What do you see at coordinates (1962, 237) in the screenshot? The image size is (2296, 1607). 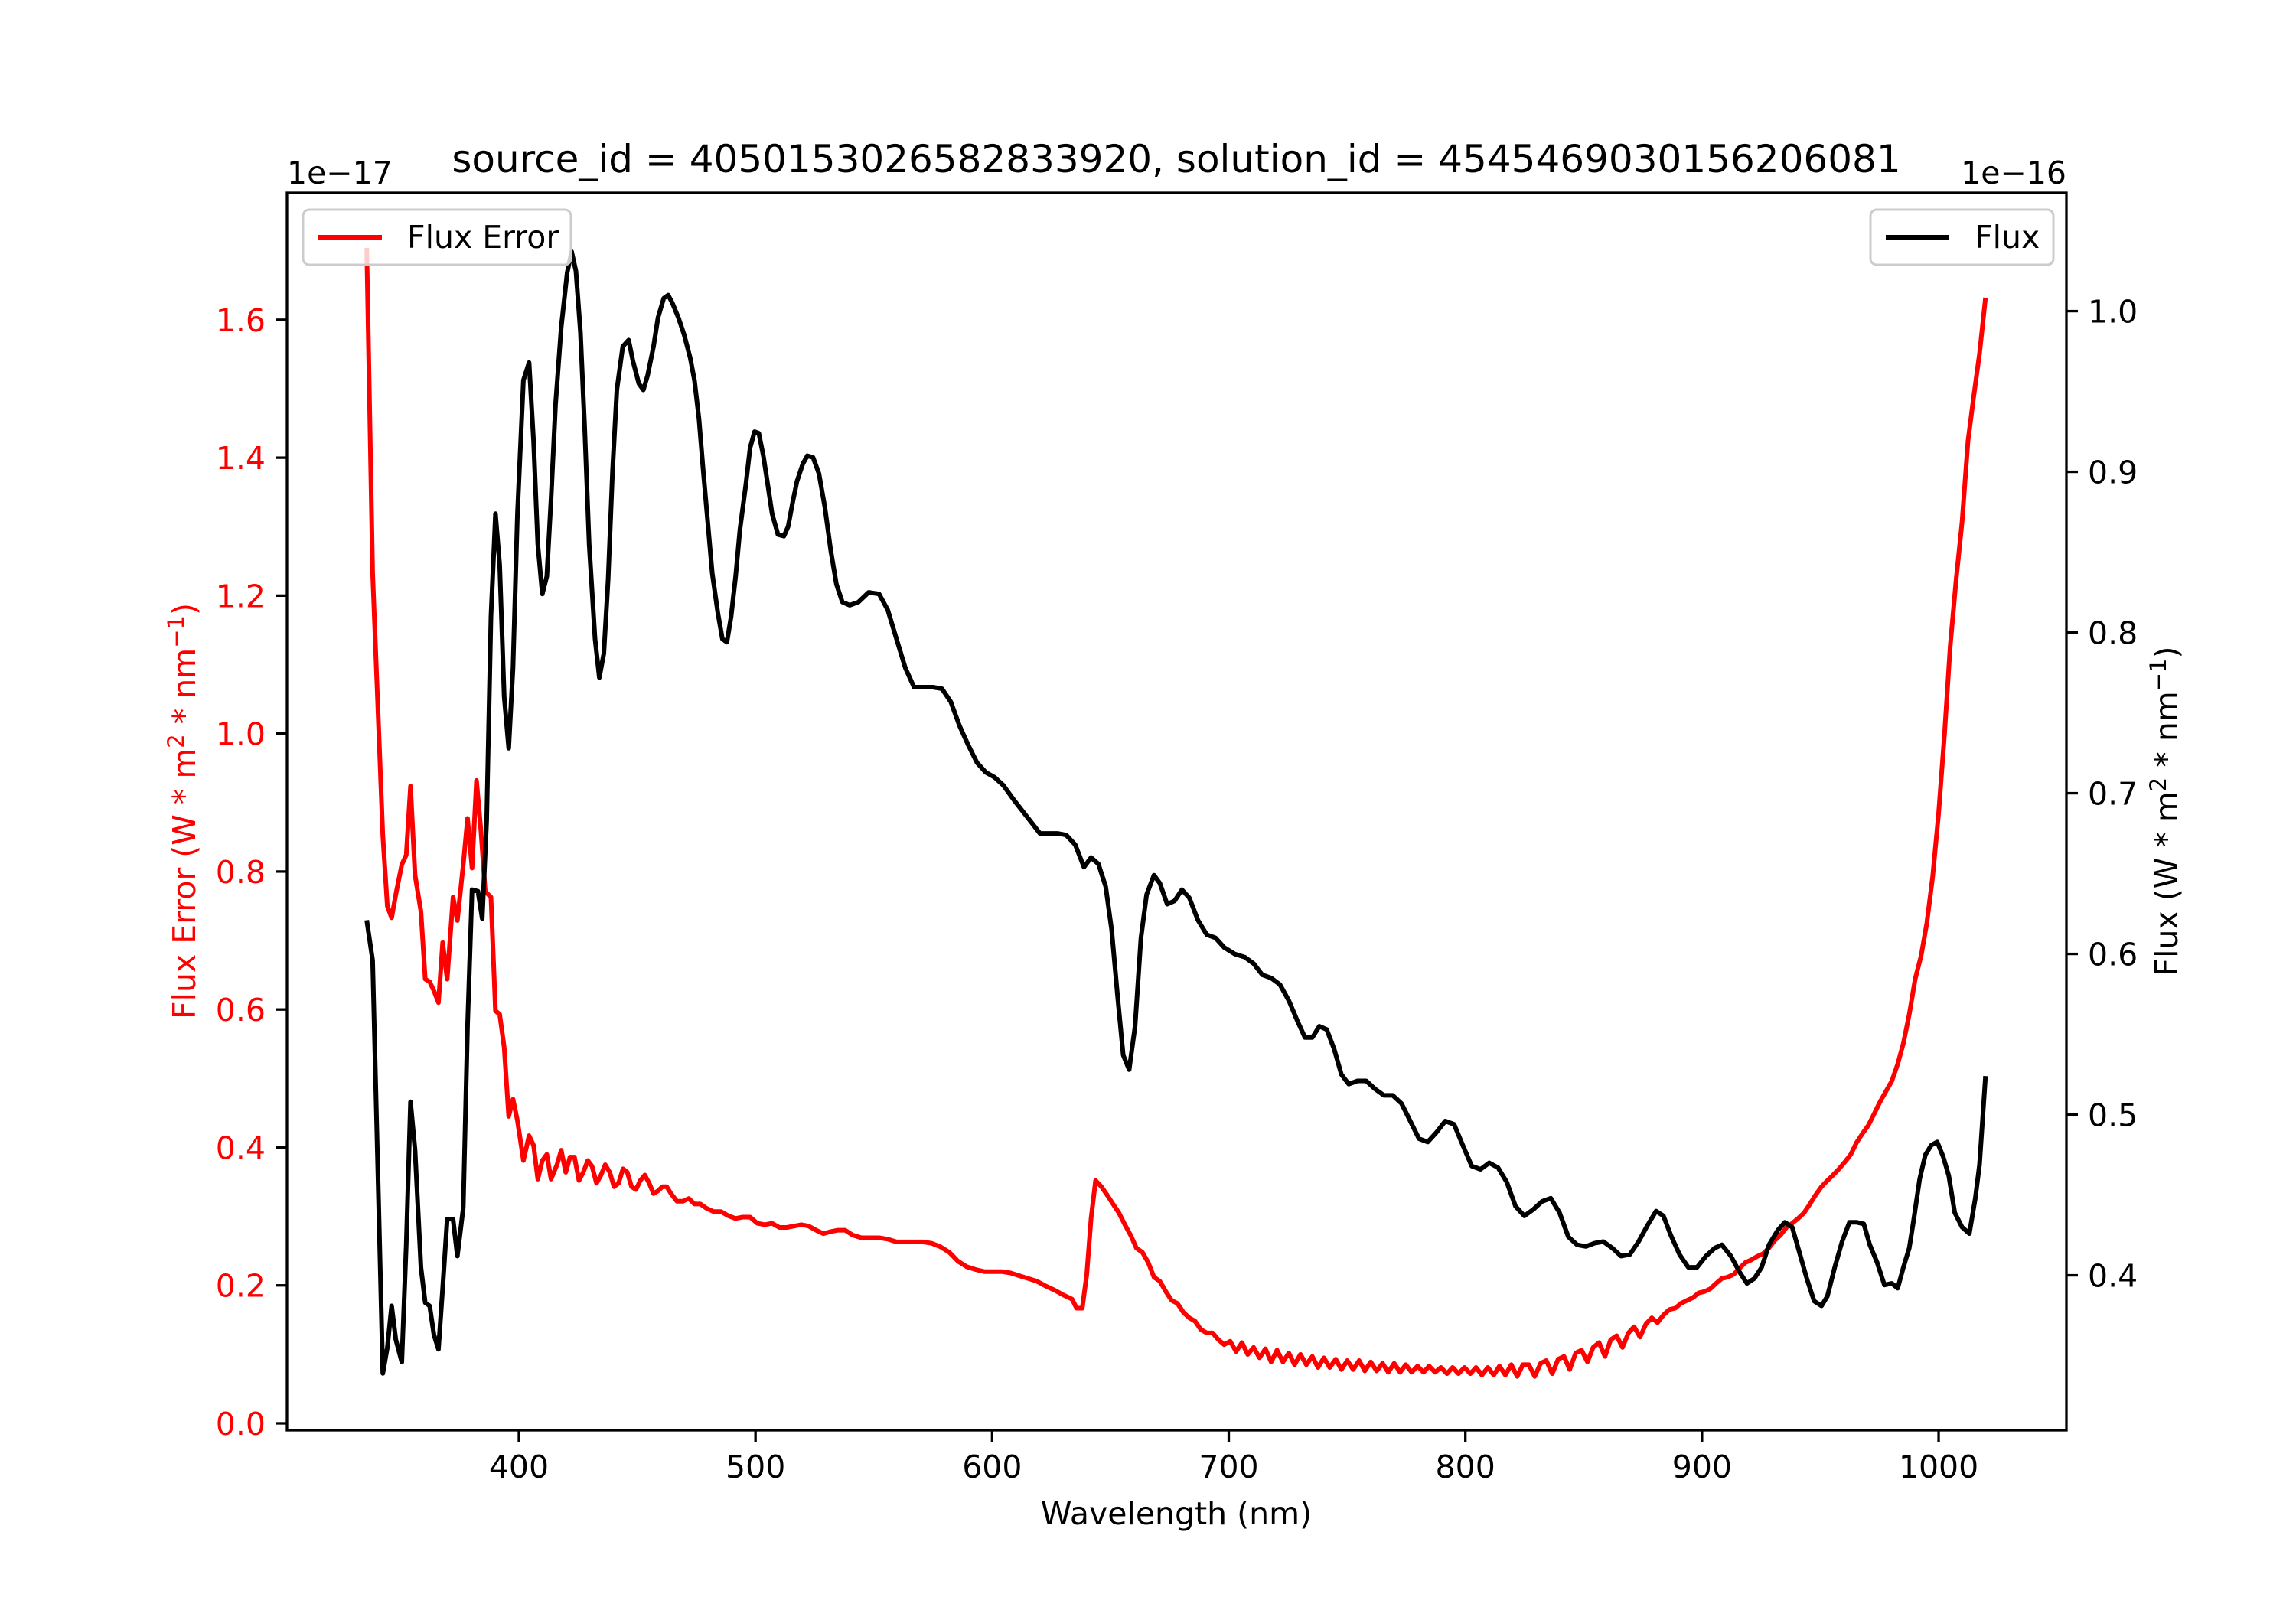 I see `legend-flux: Flux` at bounding box center [1962, 237].